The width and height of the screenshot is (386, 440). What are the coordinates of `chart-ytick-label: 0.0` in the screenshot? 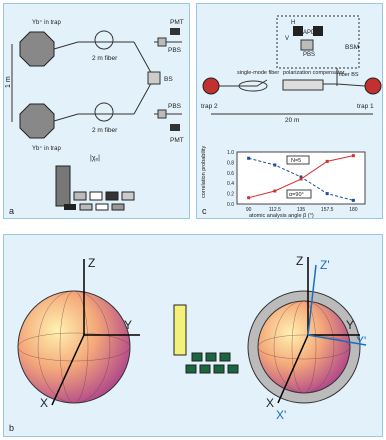 It's located at (230, 205).